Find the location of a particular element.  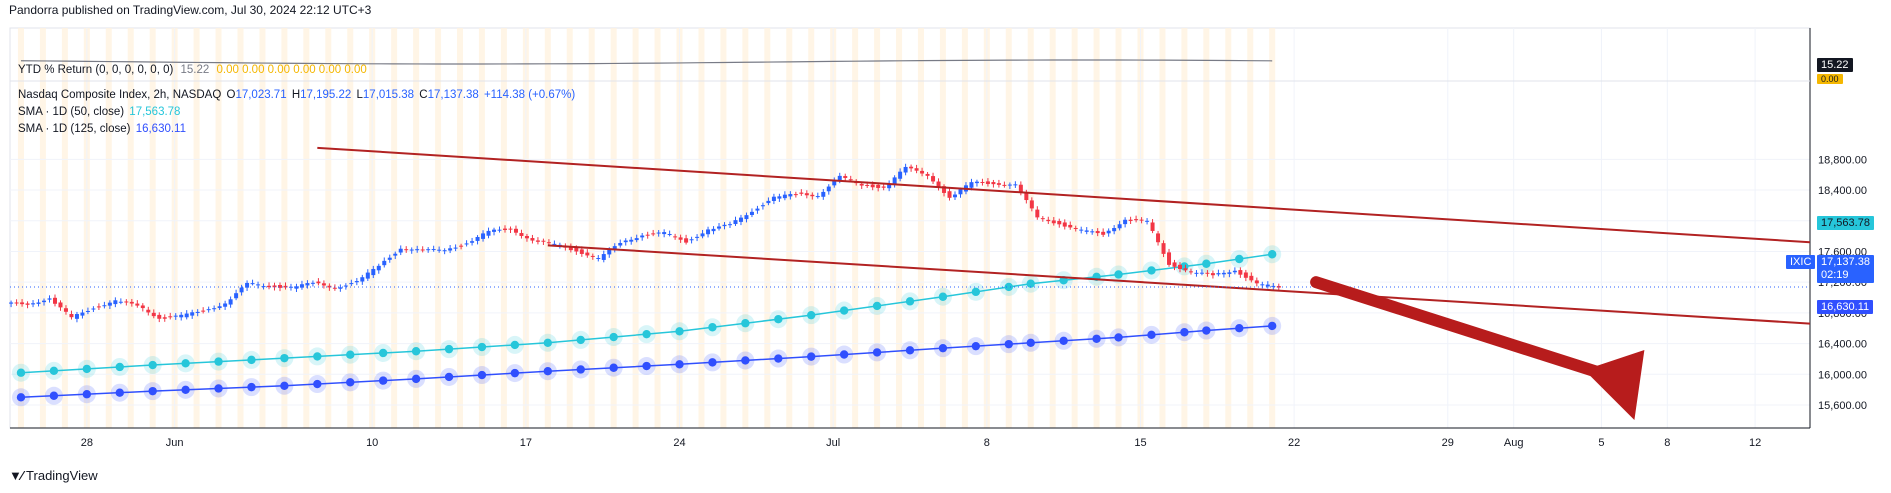

ytd-axis-zero-tag: 0.00 is located at coordinates (1830, 79).